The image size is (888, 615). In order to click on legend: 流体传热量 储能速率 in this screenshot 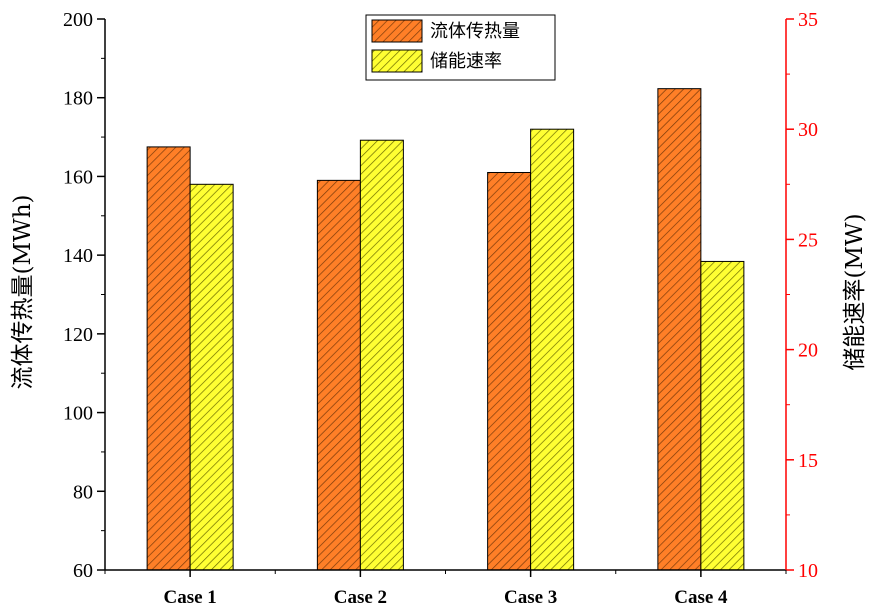, I will do `click(460, 47)`.